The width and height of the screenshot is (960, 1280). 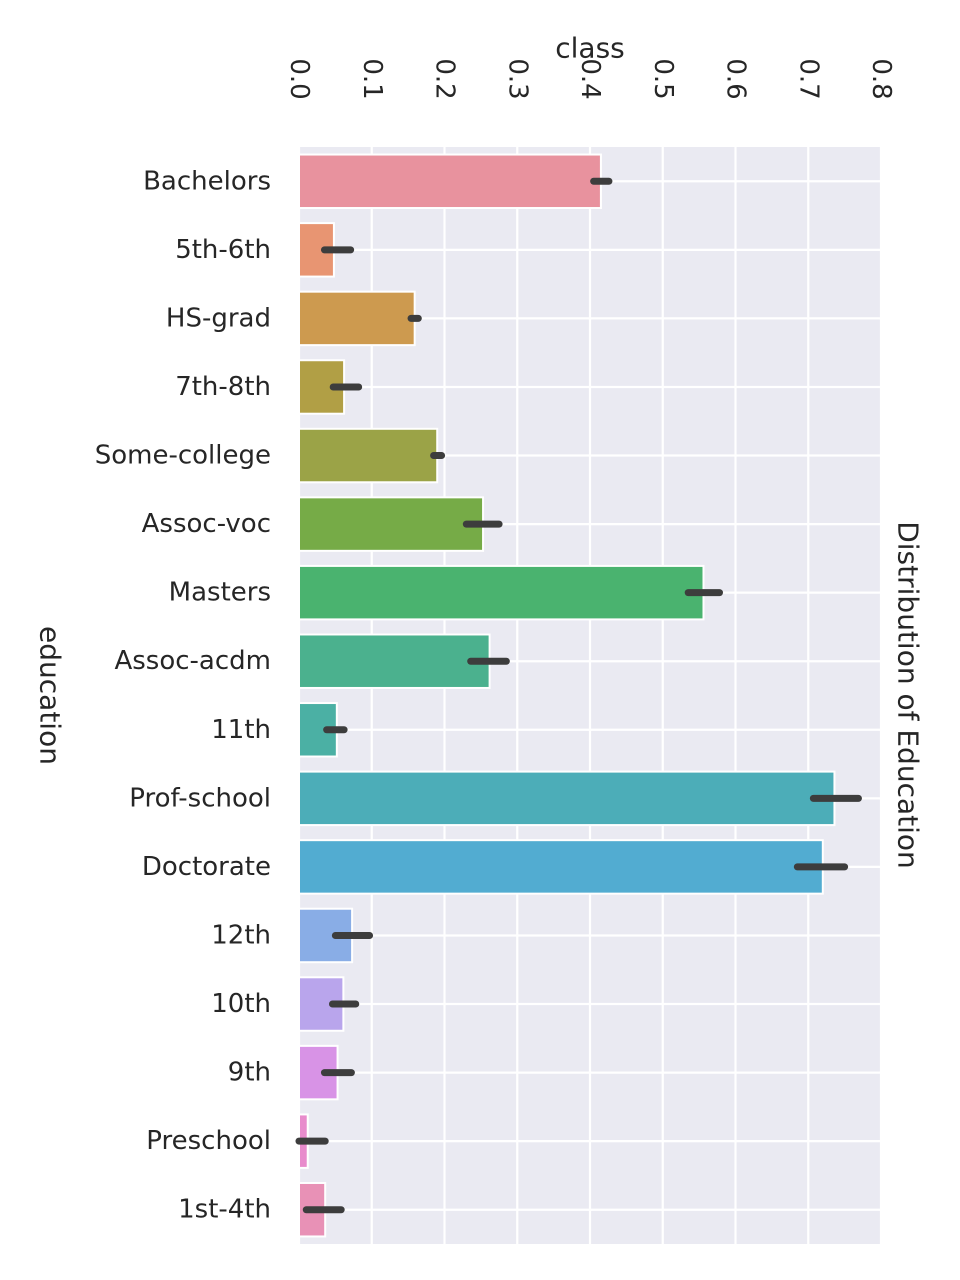 I want to click on y-tick-label: Some-college, so click(x=183, y=456).